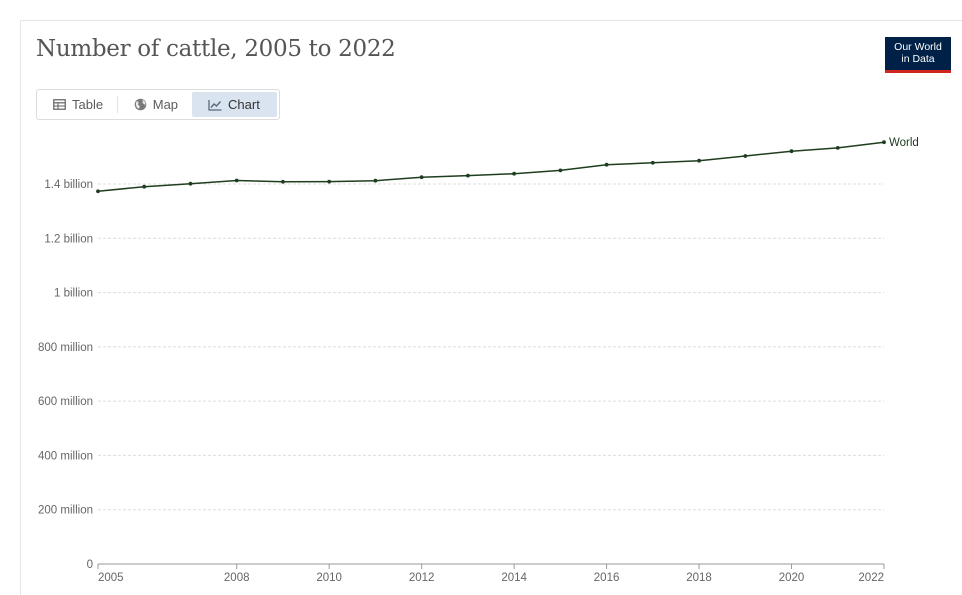 This screenshot has height=595, width=962. What do you see at coordinates (65, 511) in the screenshot?
I see `y-tick-label: 200 million` at bounding box center [65, 511].